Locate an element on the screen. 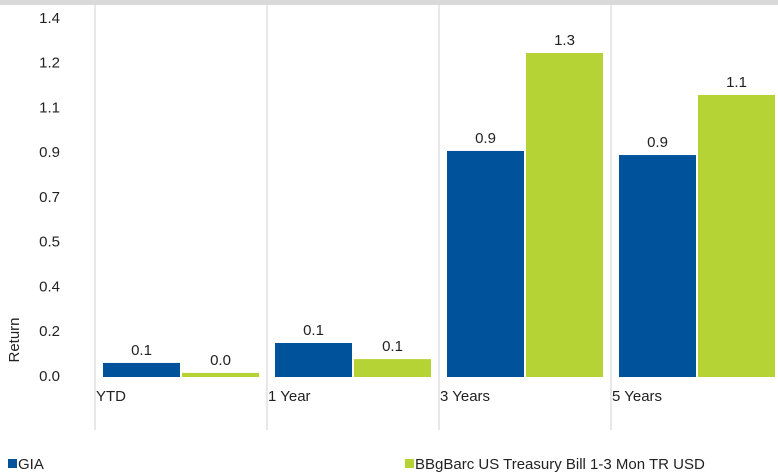 This screenshot has height=475, width=778. legend-label: BBgBarc US Treasury Bill 1-3 Mon TR USD is located at coordinates (560, 464).